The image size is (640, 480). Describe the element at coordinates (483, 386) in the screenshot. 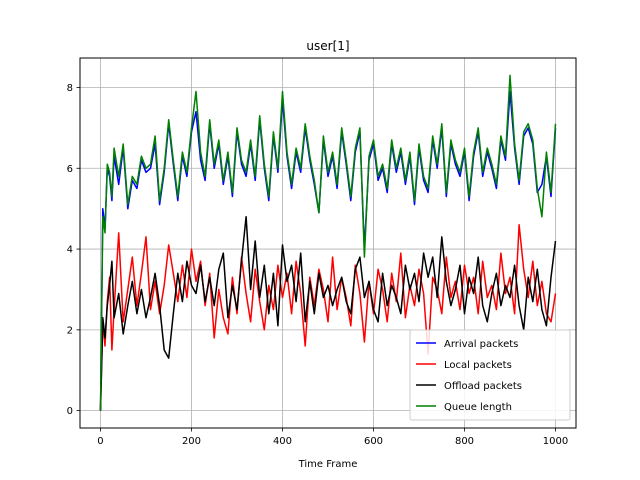

I see `legend-label-offload-packets: Offload packets` at that location.